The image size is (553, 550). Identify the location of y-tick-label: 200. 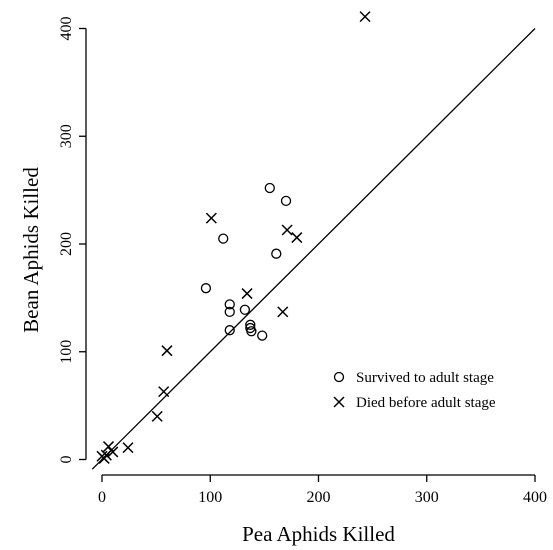
(66, 244).